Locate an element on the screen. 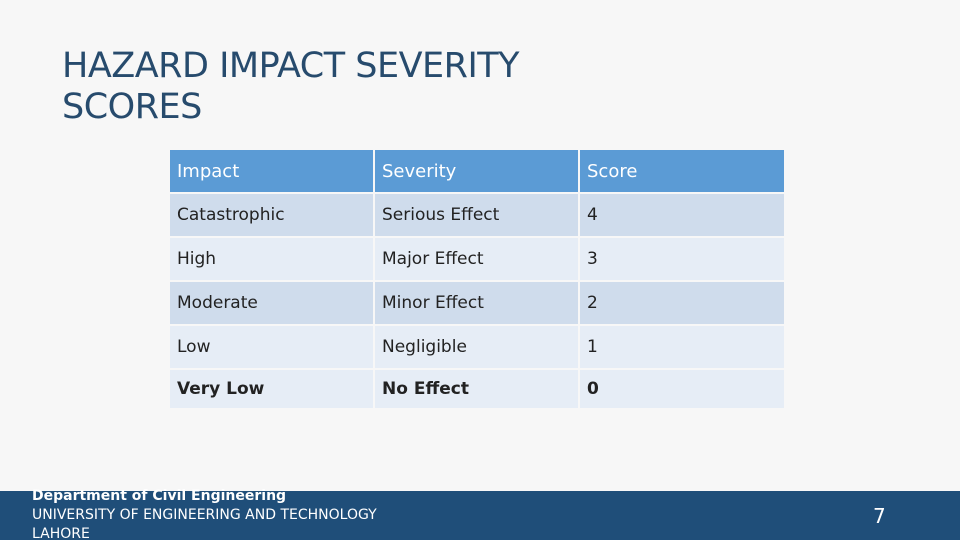  footer-city: LAHORE is located at coordinates (61, 533).